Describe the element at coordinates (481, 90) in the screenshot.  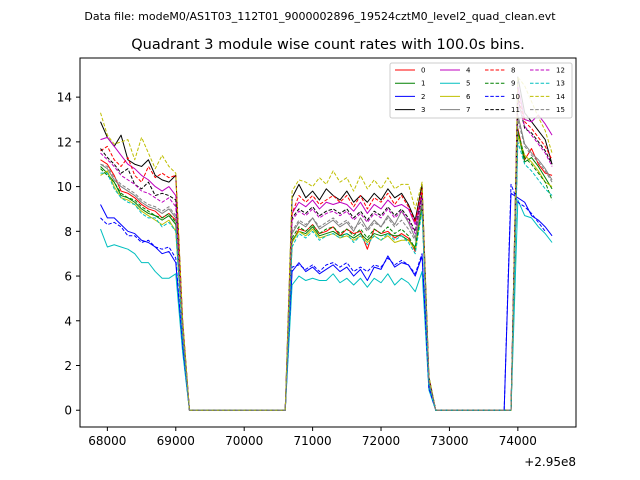
I see `legend-box` at that location.